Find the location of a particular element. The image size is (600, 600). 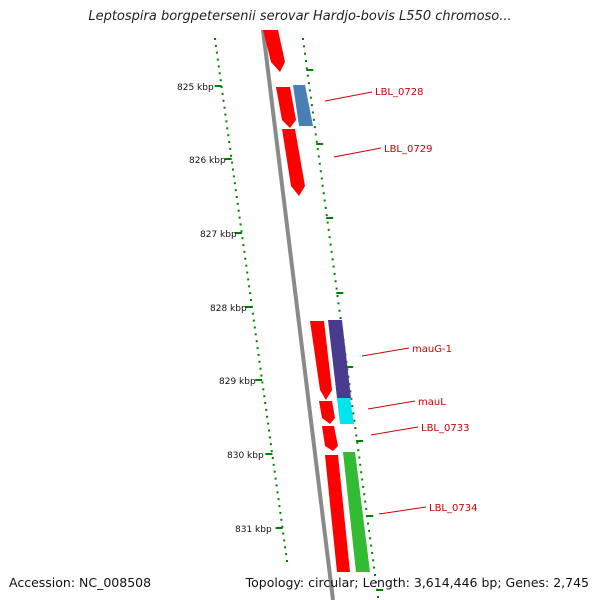

leader-lbl0729 is located at coordinates (357, 152).